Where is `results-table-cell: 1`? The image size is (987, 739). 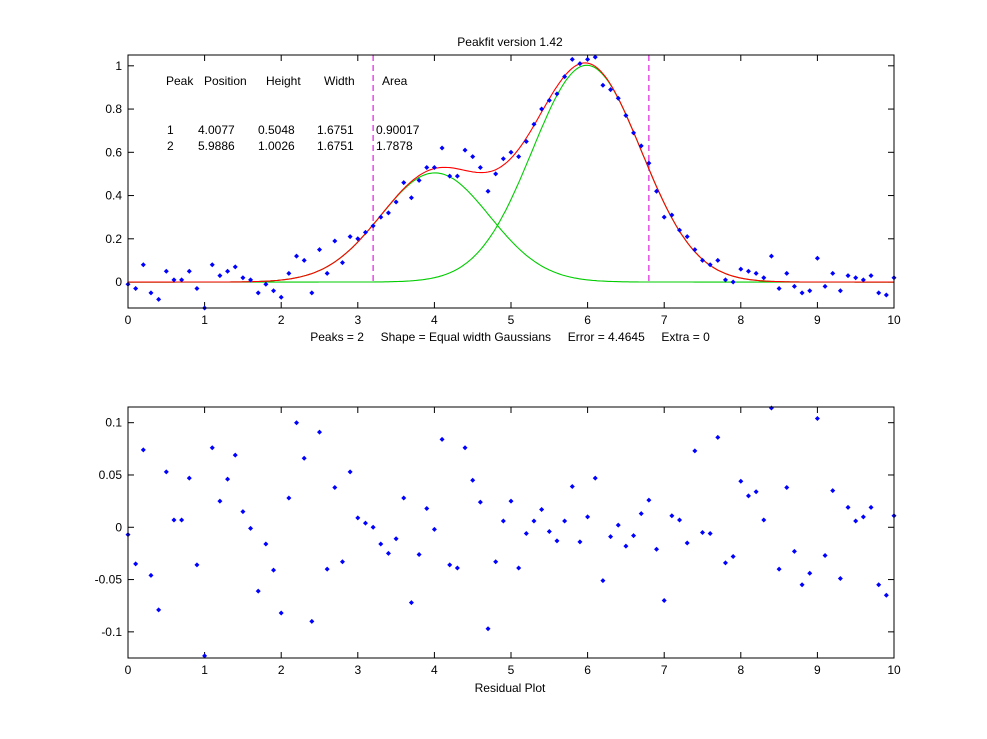
results-table-cell: 1 is located at coordinates (170, 130).